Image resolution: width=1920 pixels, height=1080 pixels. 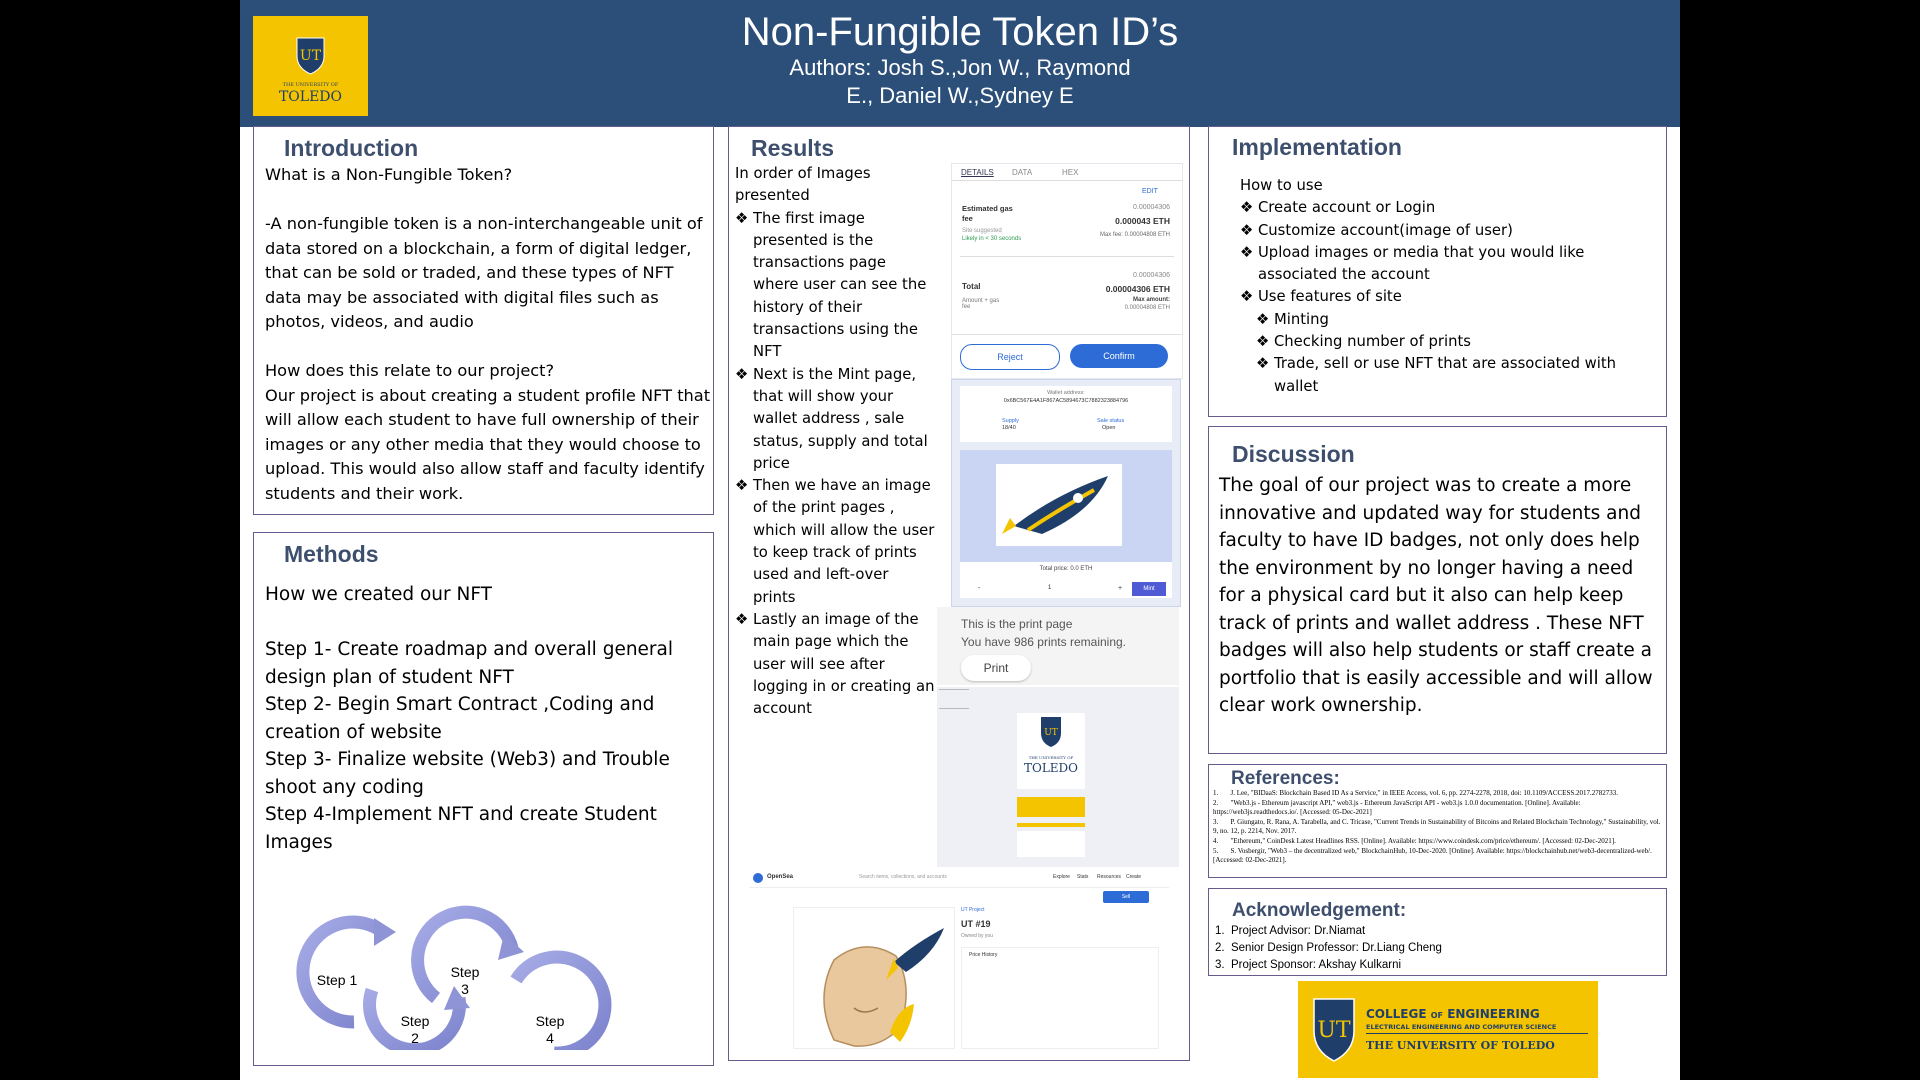 What do you see at coordinates (310, 97) in the screenshot?
I see `logo-university: TOLEDO` at bounding box center [310, 97].